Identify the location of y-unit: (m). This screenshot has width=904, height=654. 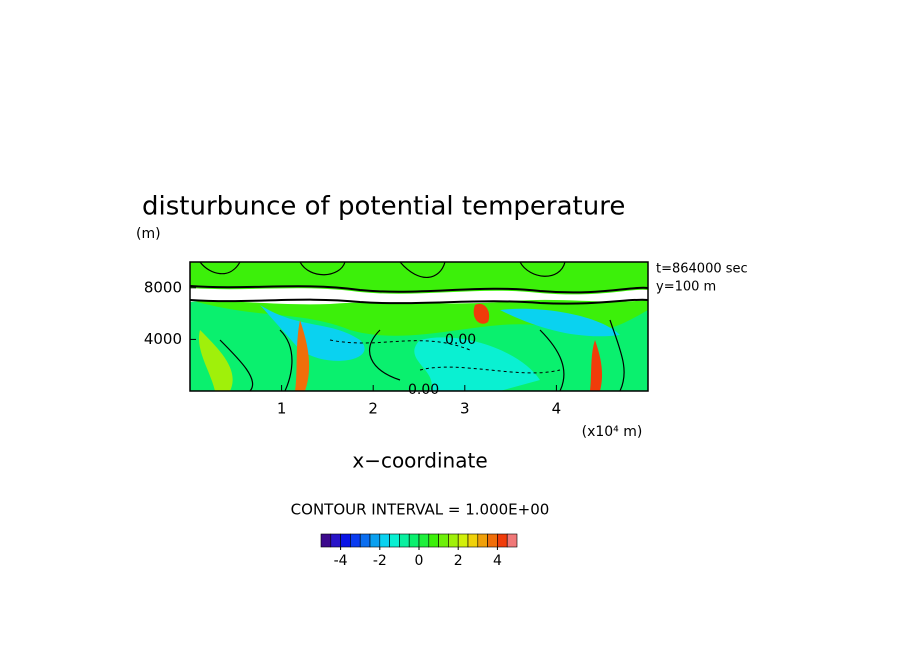
(148, 234).